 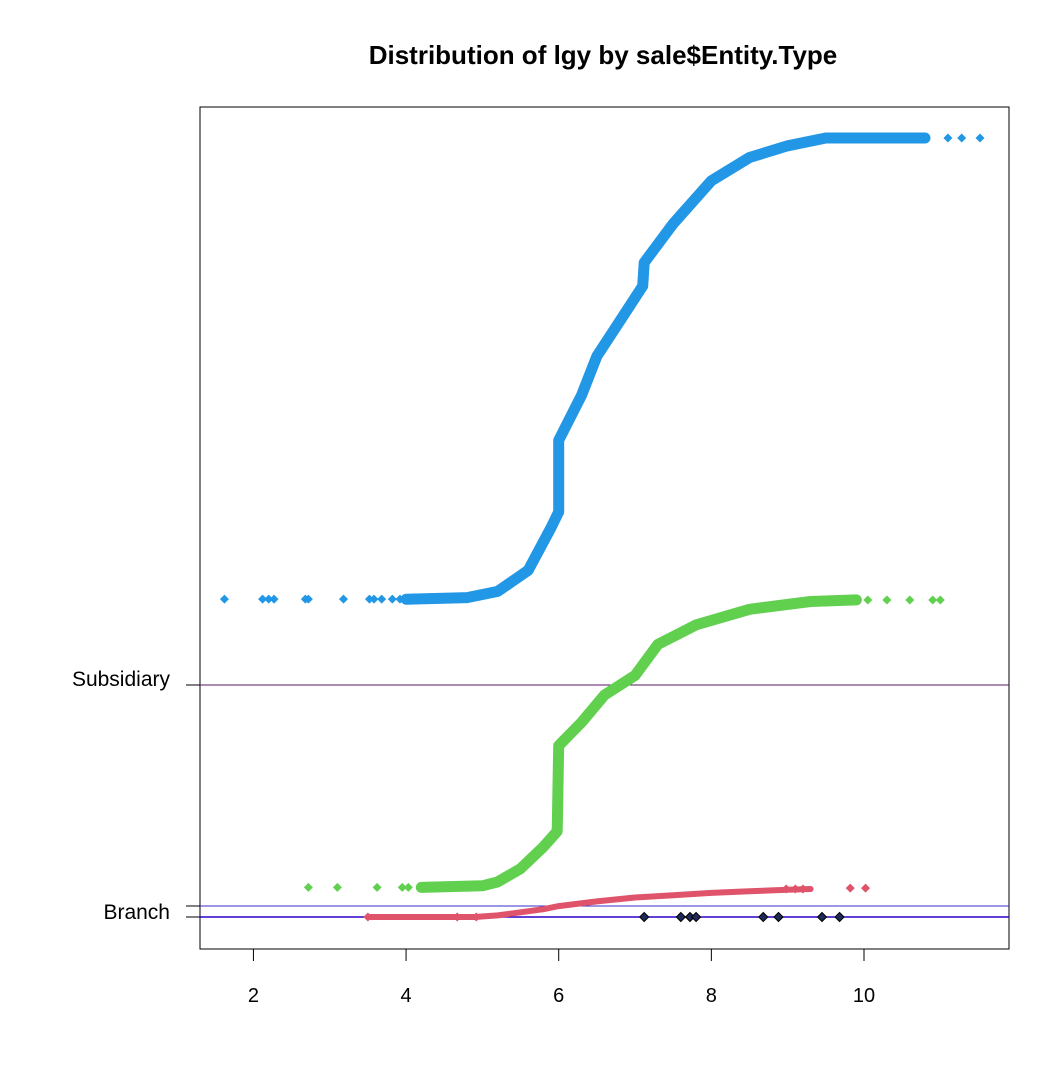 I want to click on x-axis: 2 4 6 8 10, so click(x=561, y=977).